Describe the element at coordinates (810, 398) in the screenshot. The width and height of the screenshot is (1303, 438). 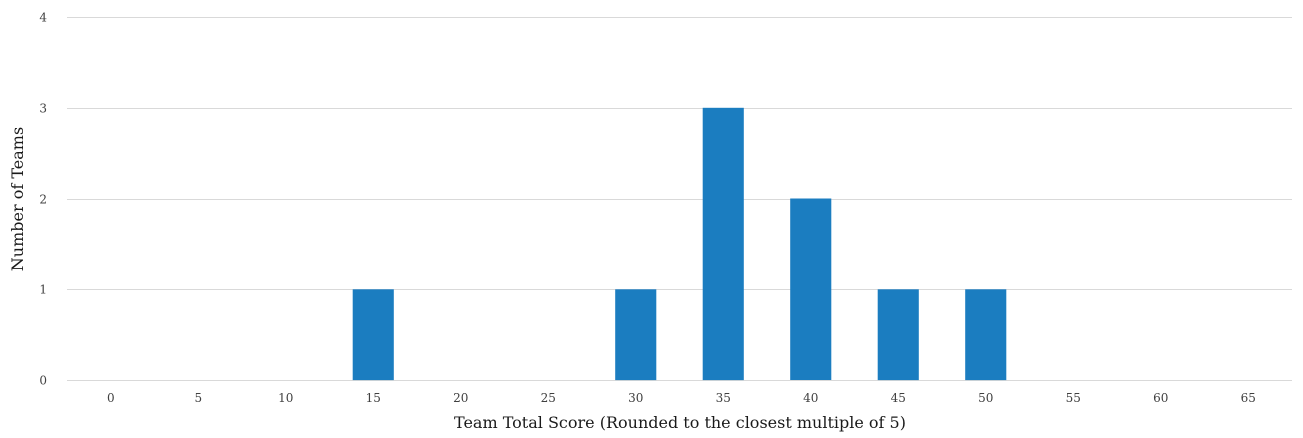
I see `x-tick-label: 40` at that location.